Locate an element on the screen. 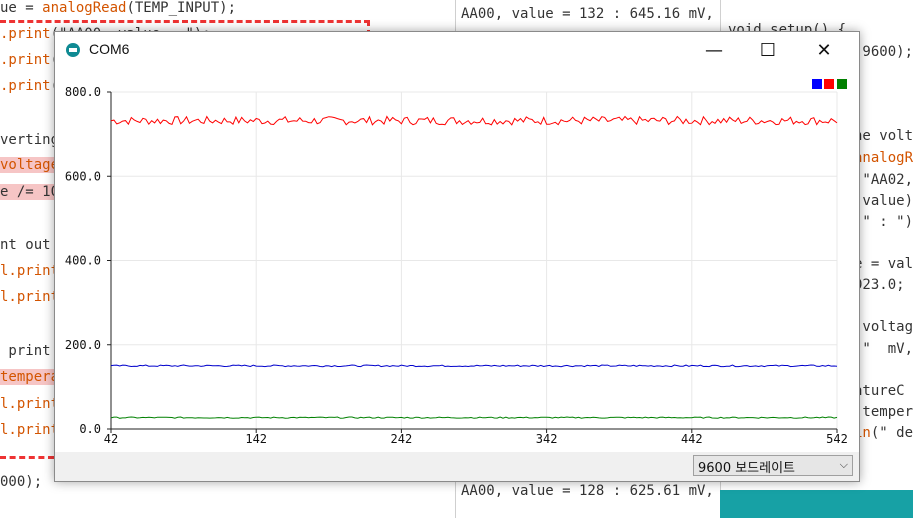  code-token: analogRead is located at coordinates (84, 8).